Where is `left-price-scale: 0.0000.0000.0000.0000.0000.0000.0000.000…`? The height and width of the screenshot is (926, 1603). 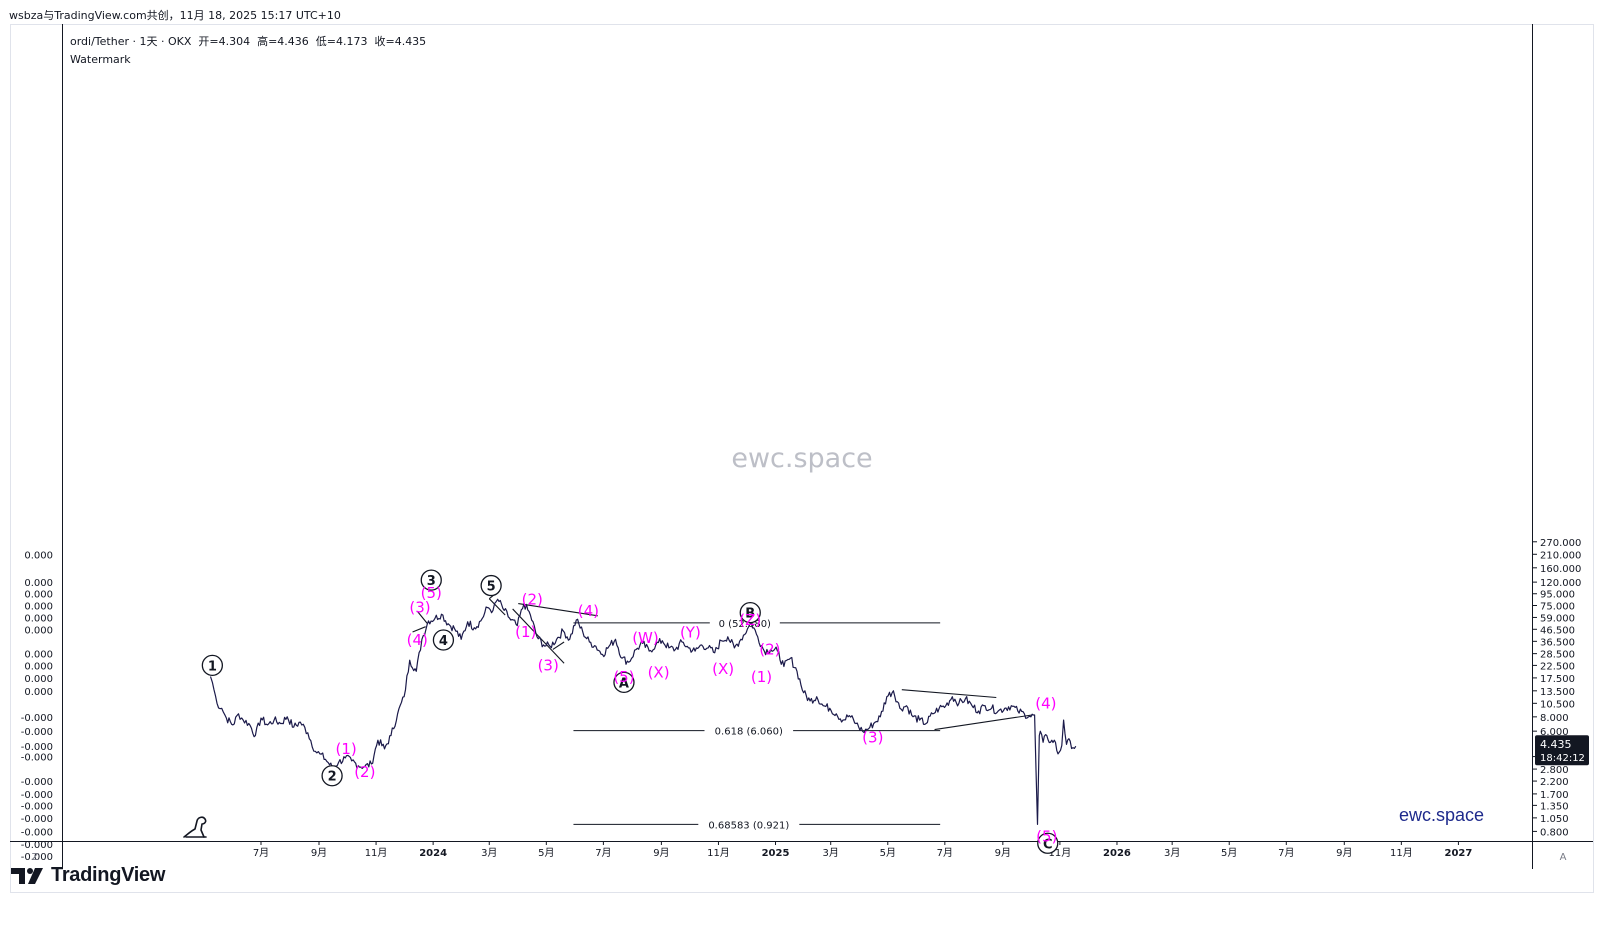 left-price-scale: 0.0000.0000.0000.0000.0000.0000.0000.000… is located at coordinates (37, 706).